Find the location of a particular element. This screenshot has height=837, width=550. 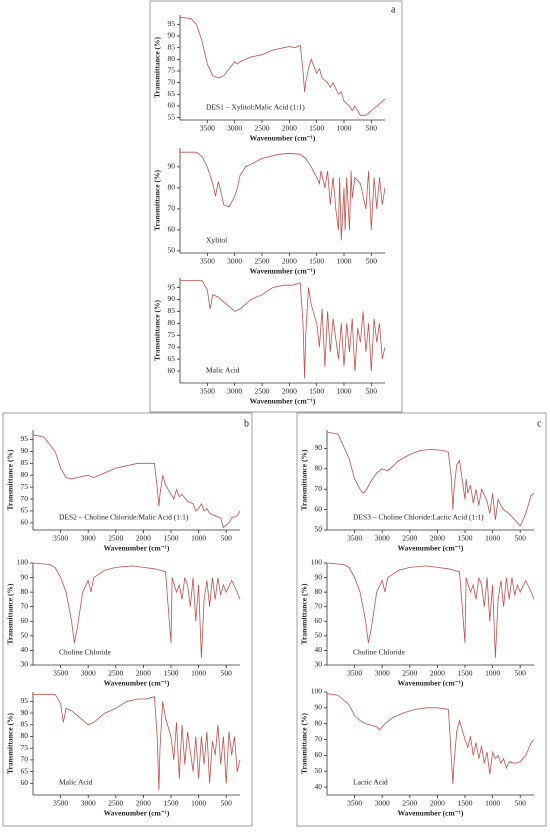

panel-label: b is located at coordinates (246, 423).